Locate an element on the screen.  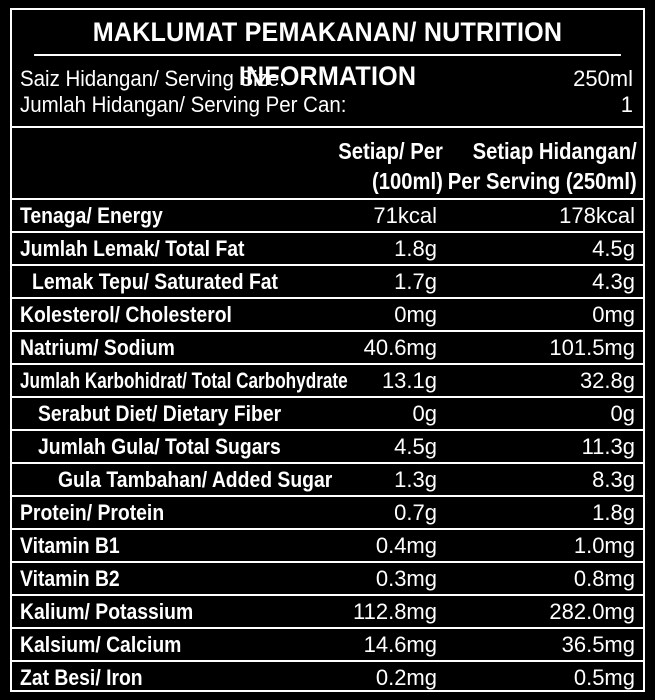
per-serving-value: 282.0mg is located at coordinates (592, 611).